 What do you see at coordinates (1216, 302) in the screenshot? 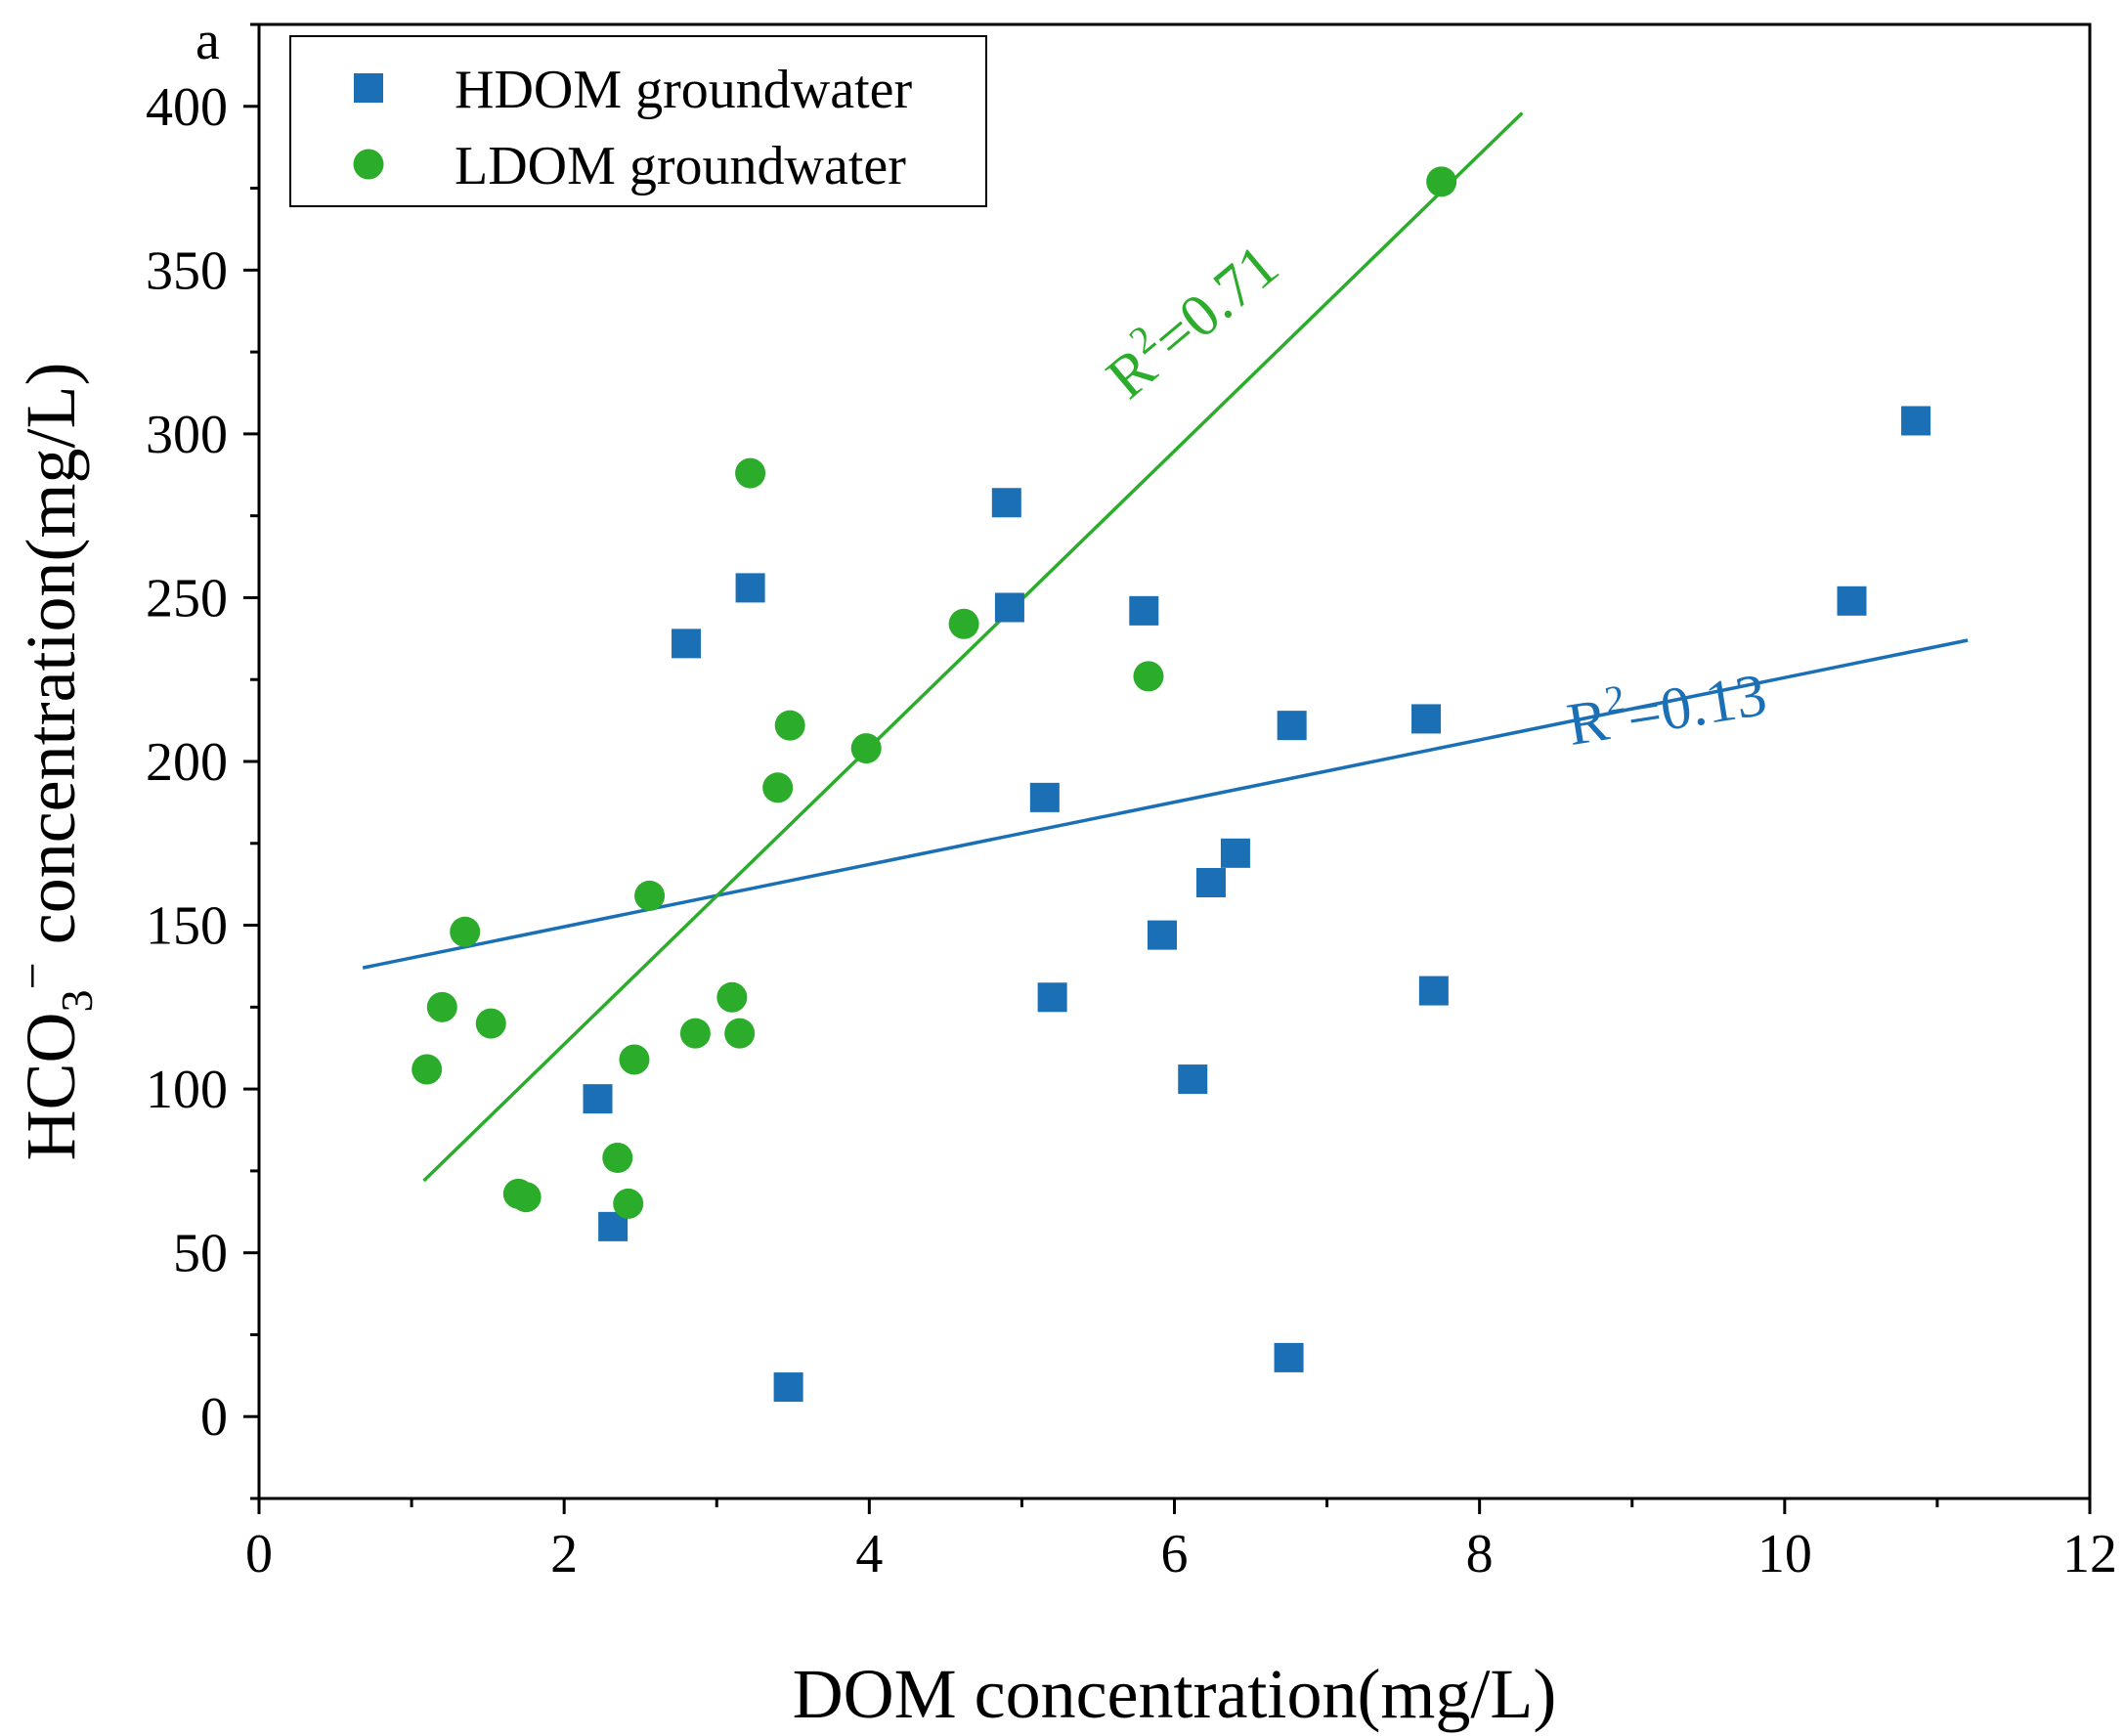
I see `r-squared-label-rest: =0.71` at bounding box center [1216, 302].